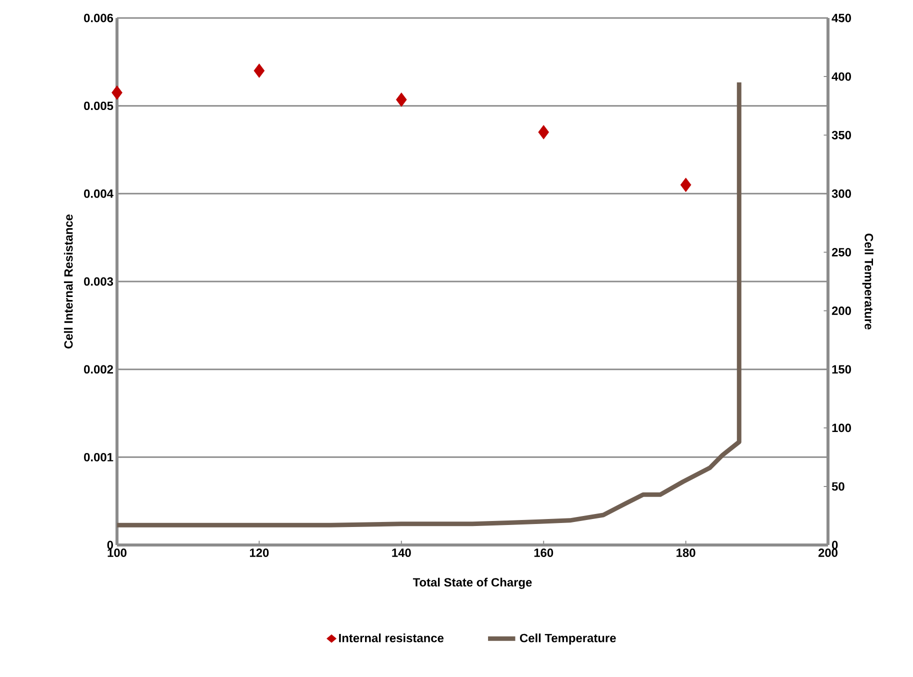  I want to click on y2-tick-label: 100, so click(841, 428).